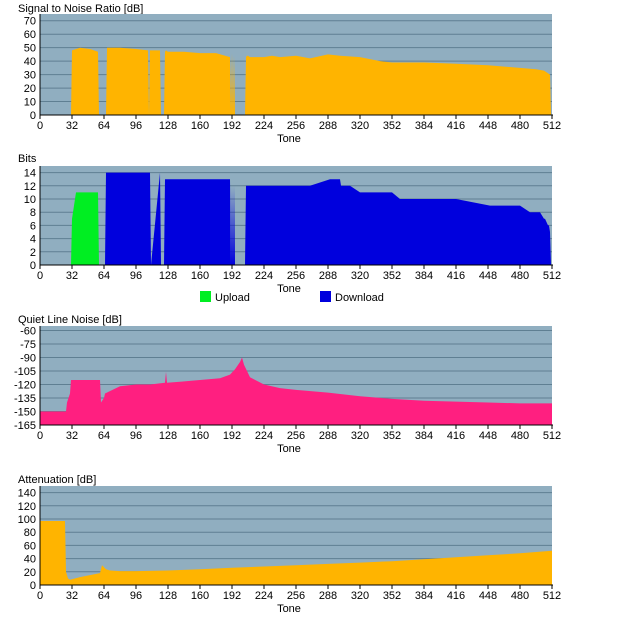 The image size is (637, 626). What do you see at coordinates (70, 228) in the screenshot?
I see `series-area-upload` at bounding box center [70, 228].